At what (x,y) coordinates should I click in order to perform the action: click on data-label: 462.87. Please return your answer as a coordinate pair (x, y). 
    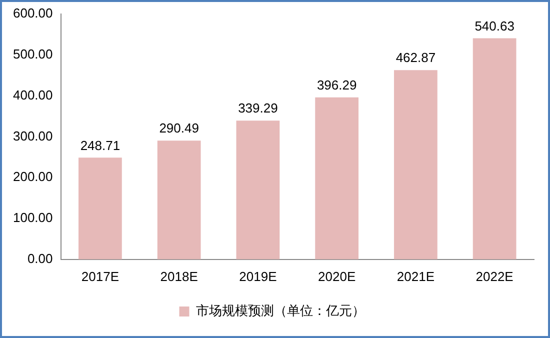
    Looking at the image, I should click on (416, 58).